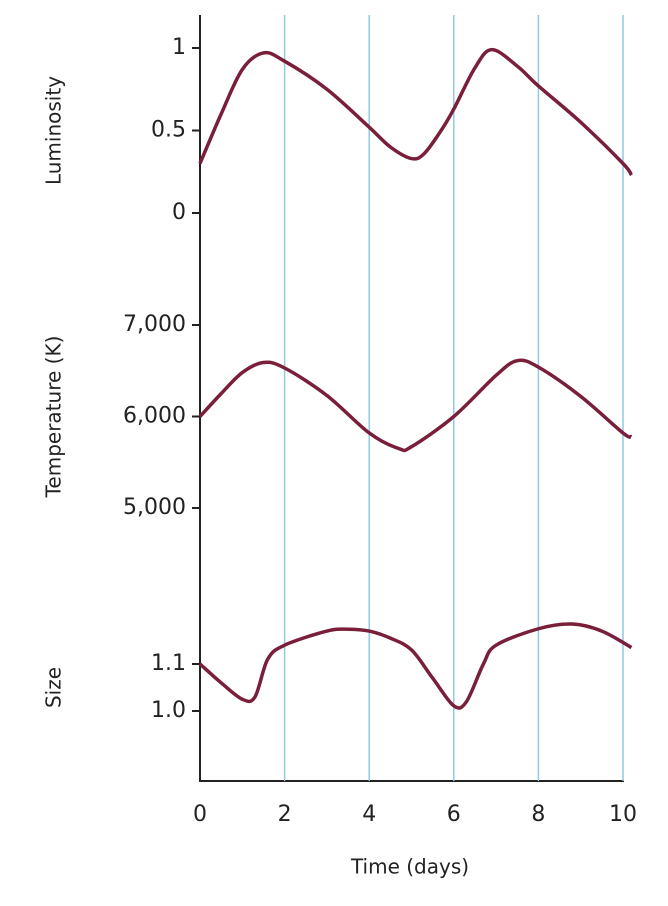 This screenshot has width=668, height=906. I want to click on y-tick-label: 6,000, so click(154, 416).